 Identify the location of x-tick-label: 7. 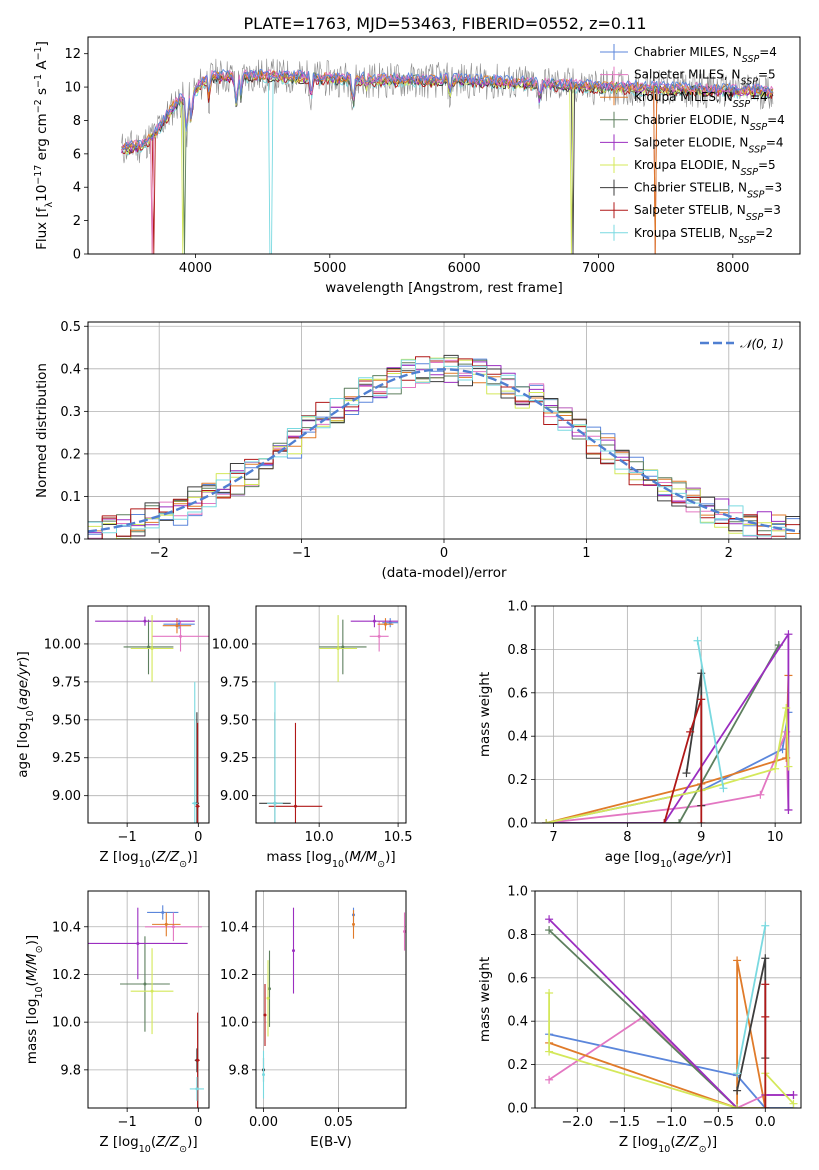
(553, 837).